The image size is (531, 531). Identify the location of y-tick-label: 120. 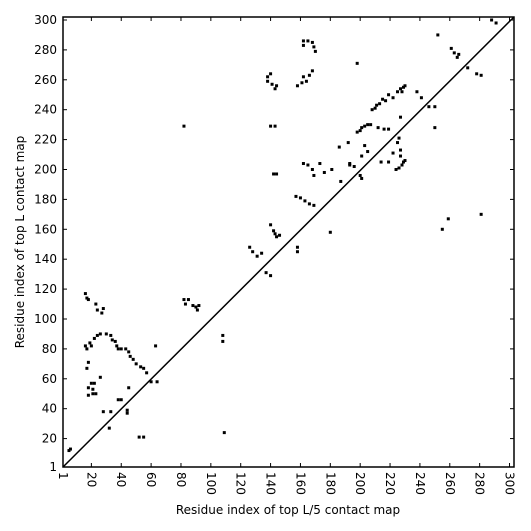
(45, 289).